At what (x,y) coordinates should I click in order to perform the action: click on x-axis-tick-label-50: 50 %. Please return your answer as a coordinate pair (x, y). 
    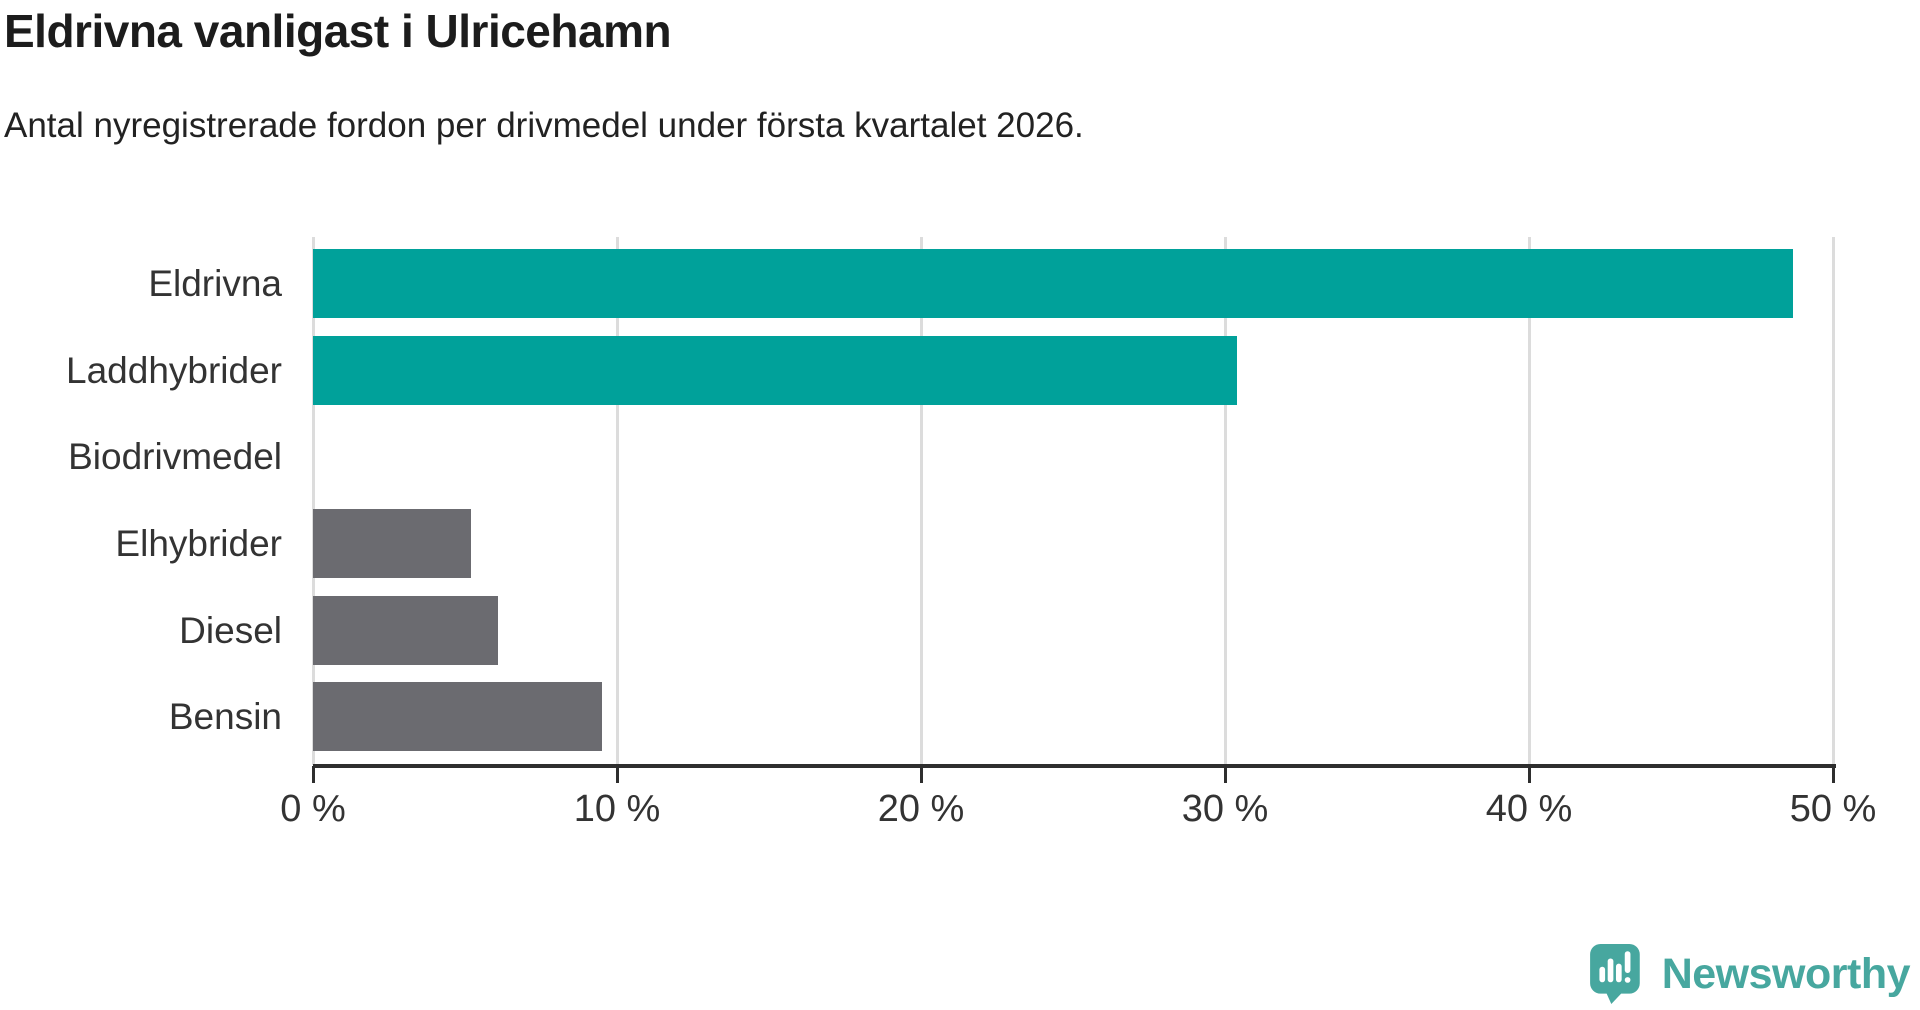
    Looking at the image, I should click on (1833, 809).